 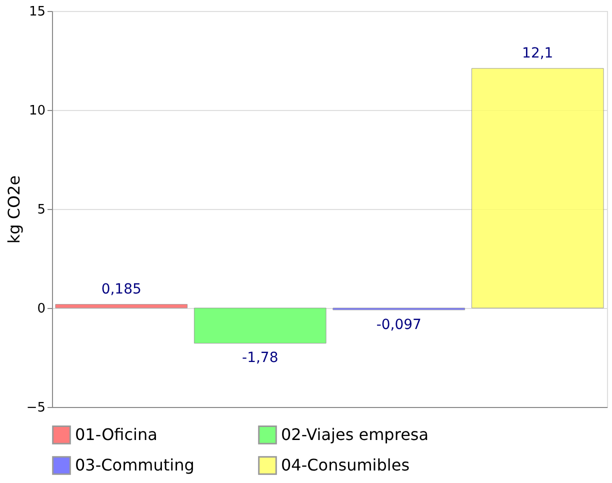 I want to click on y-tick-label: 10, so click(x=37, y=111).